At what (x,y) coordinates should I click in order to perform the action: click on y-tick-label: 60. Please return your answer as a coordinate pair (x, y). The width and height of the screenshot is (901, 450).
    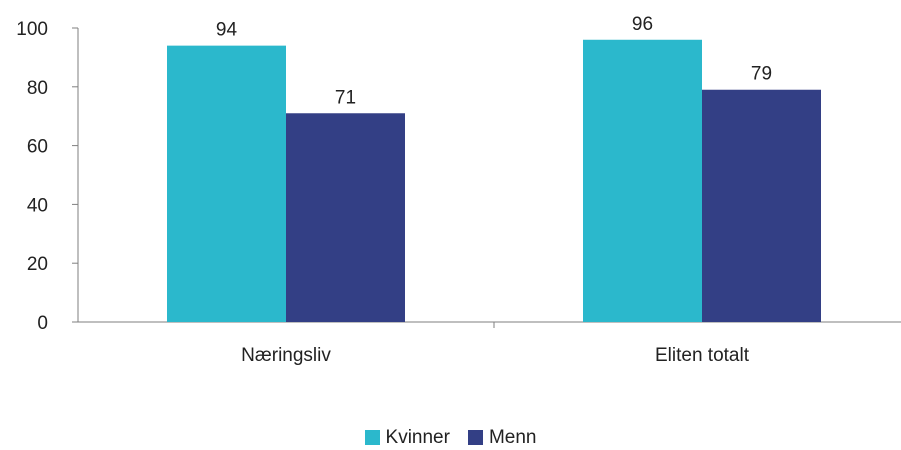
    Looking at the image, I should click on (37, 147).